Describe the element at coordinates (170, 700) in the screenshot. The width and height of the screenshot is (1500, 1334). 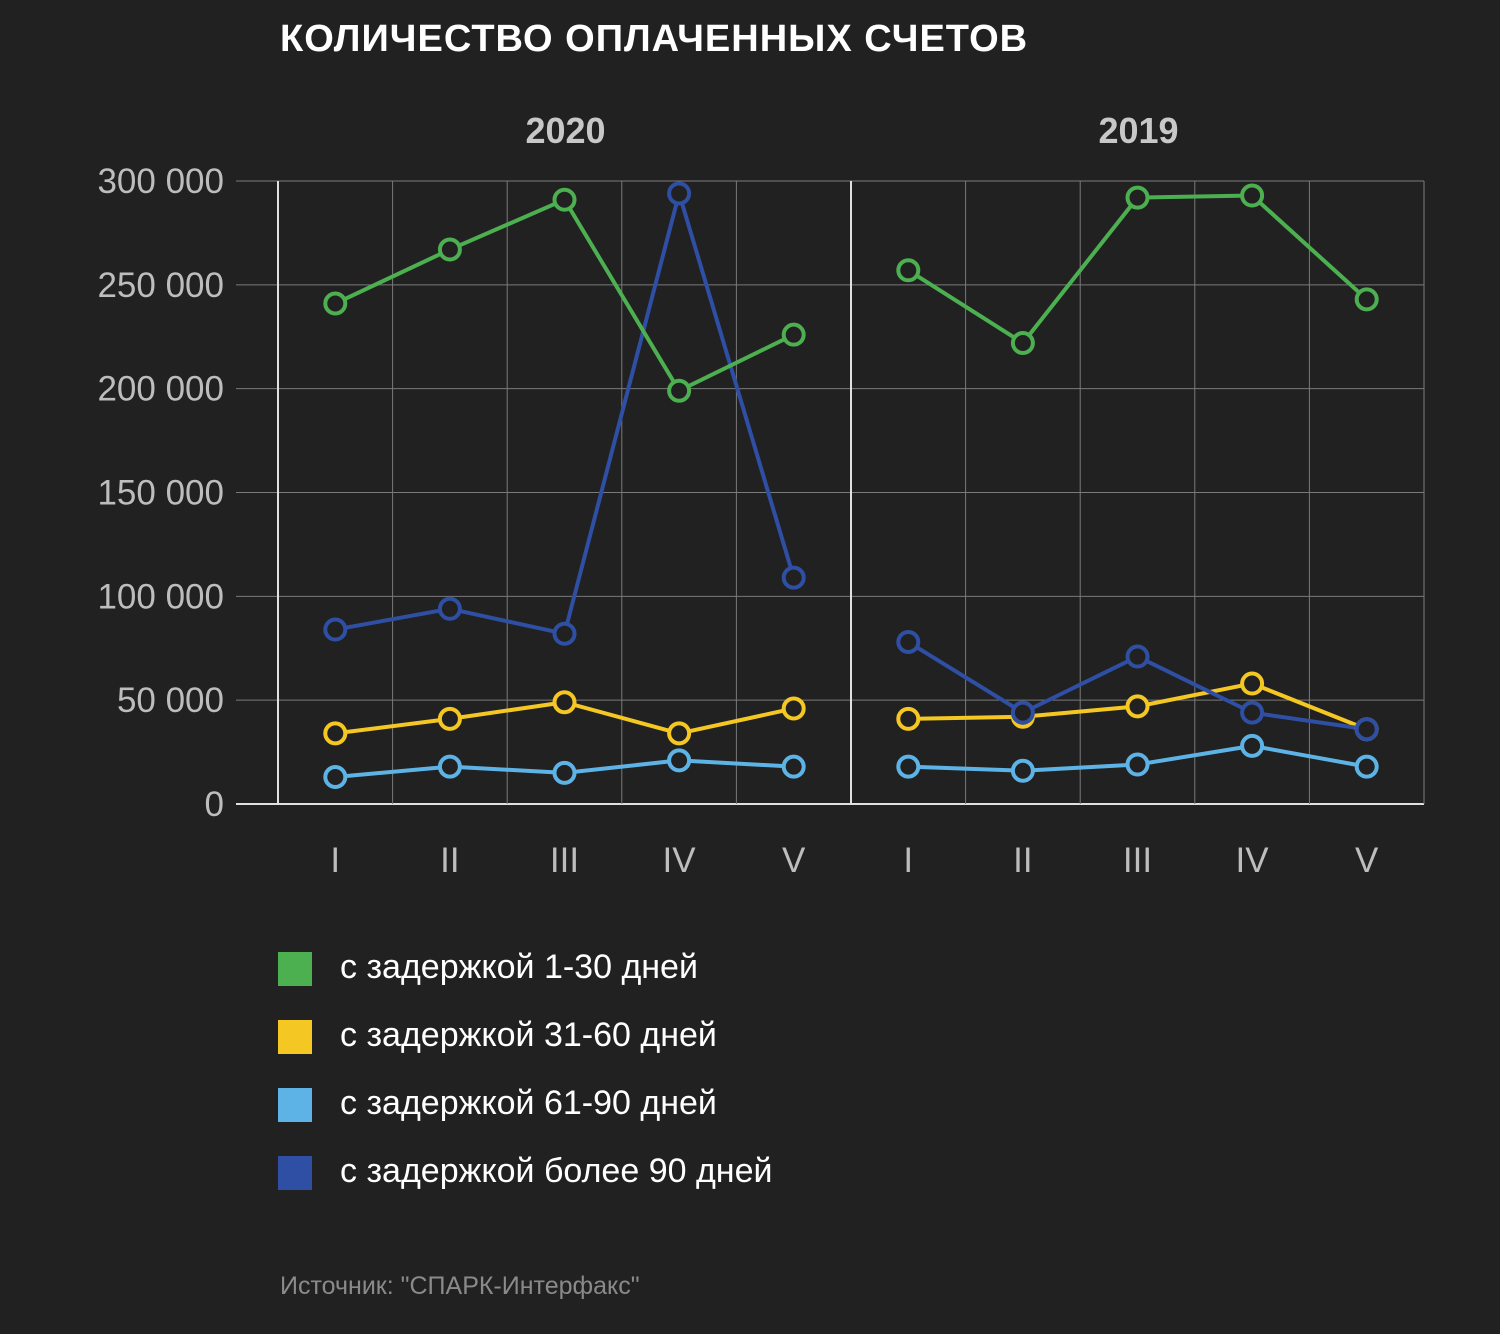
I see `y-tick-label: 50 000` at that location.